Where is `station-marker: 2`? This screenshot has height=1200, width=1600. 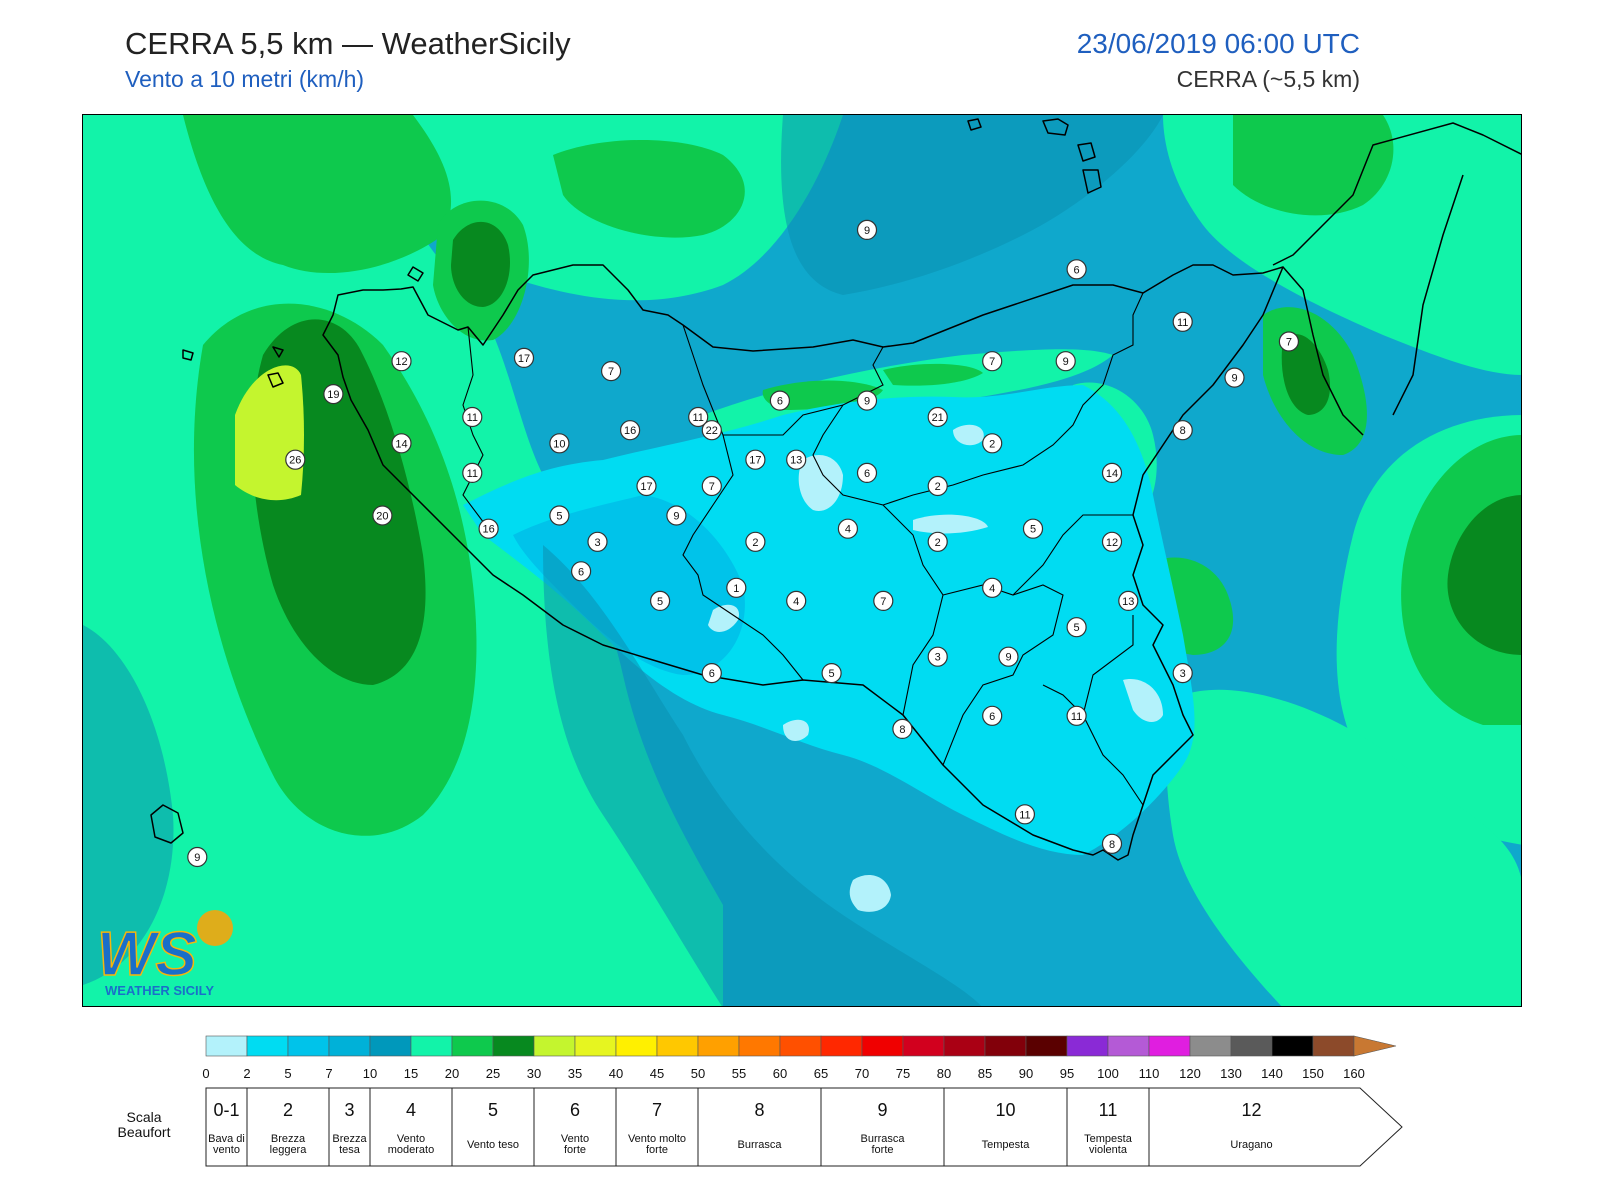 station-marker: 2 is located at coordinates (937, 486).